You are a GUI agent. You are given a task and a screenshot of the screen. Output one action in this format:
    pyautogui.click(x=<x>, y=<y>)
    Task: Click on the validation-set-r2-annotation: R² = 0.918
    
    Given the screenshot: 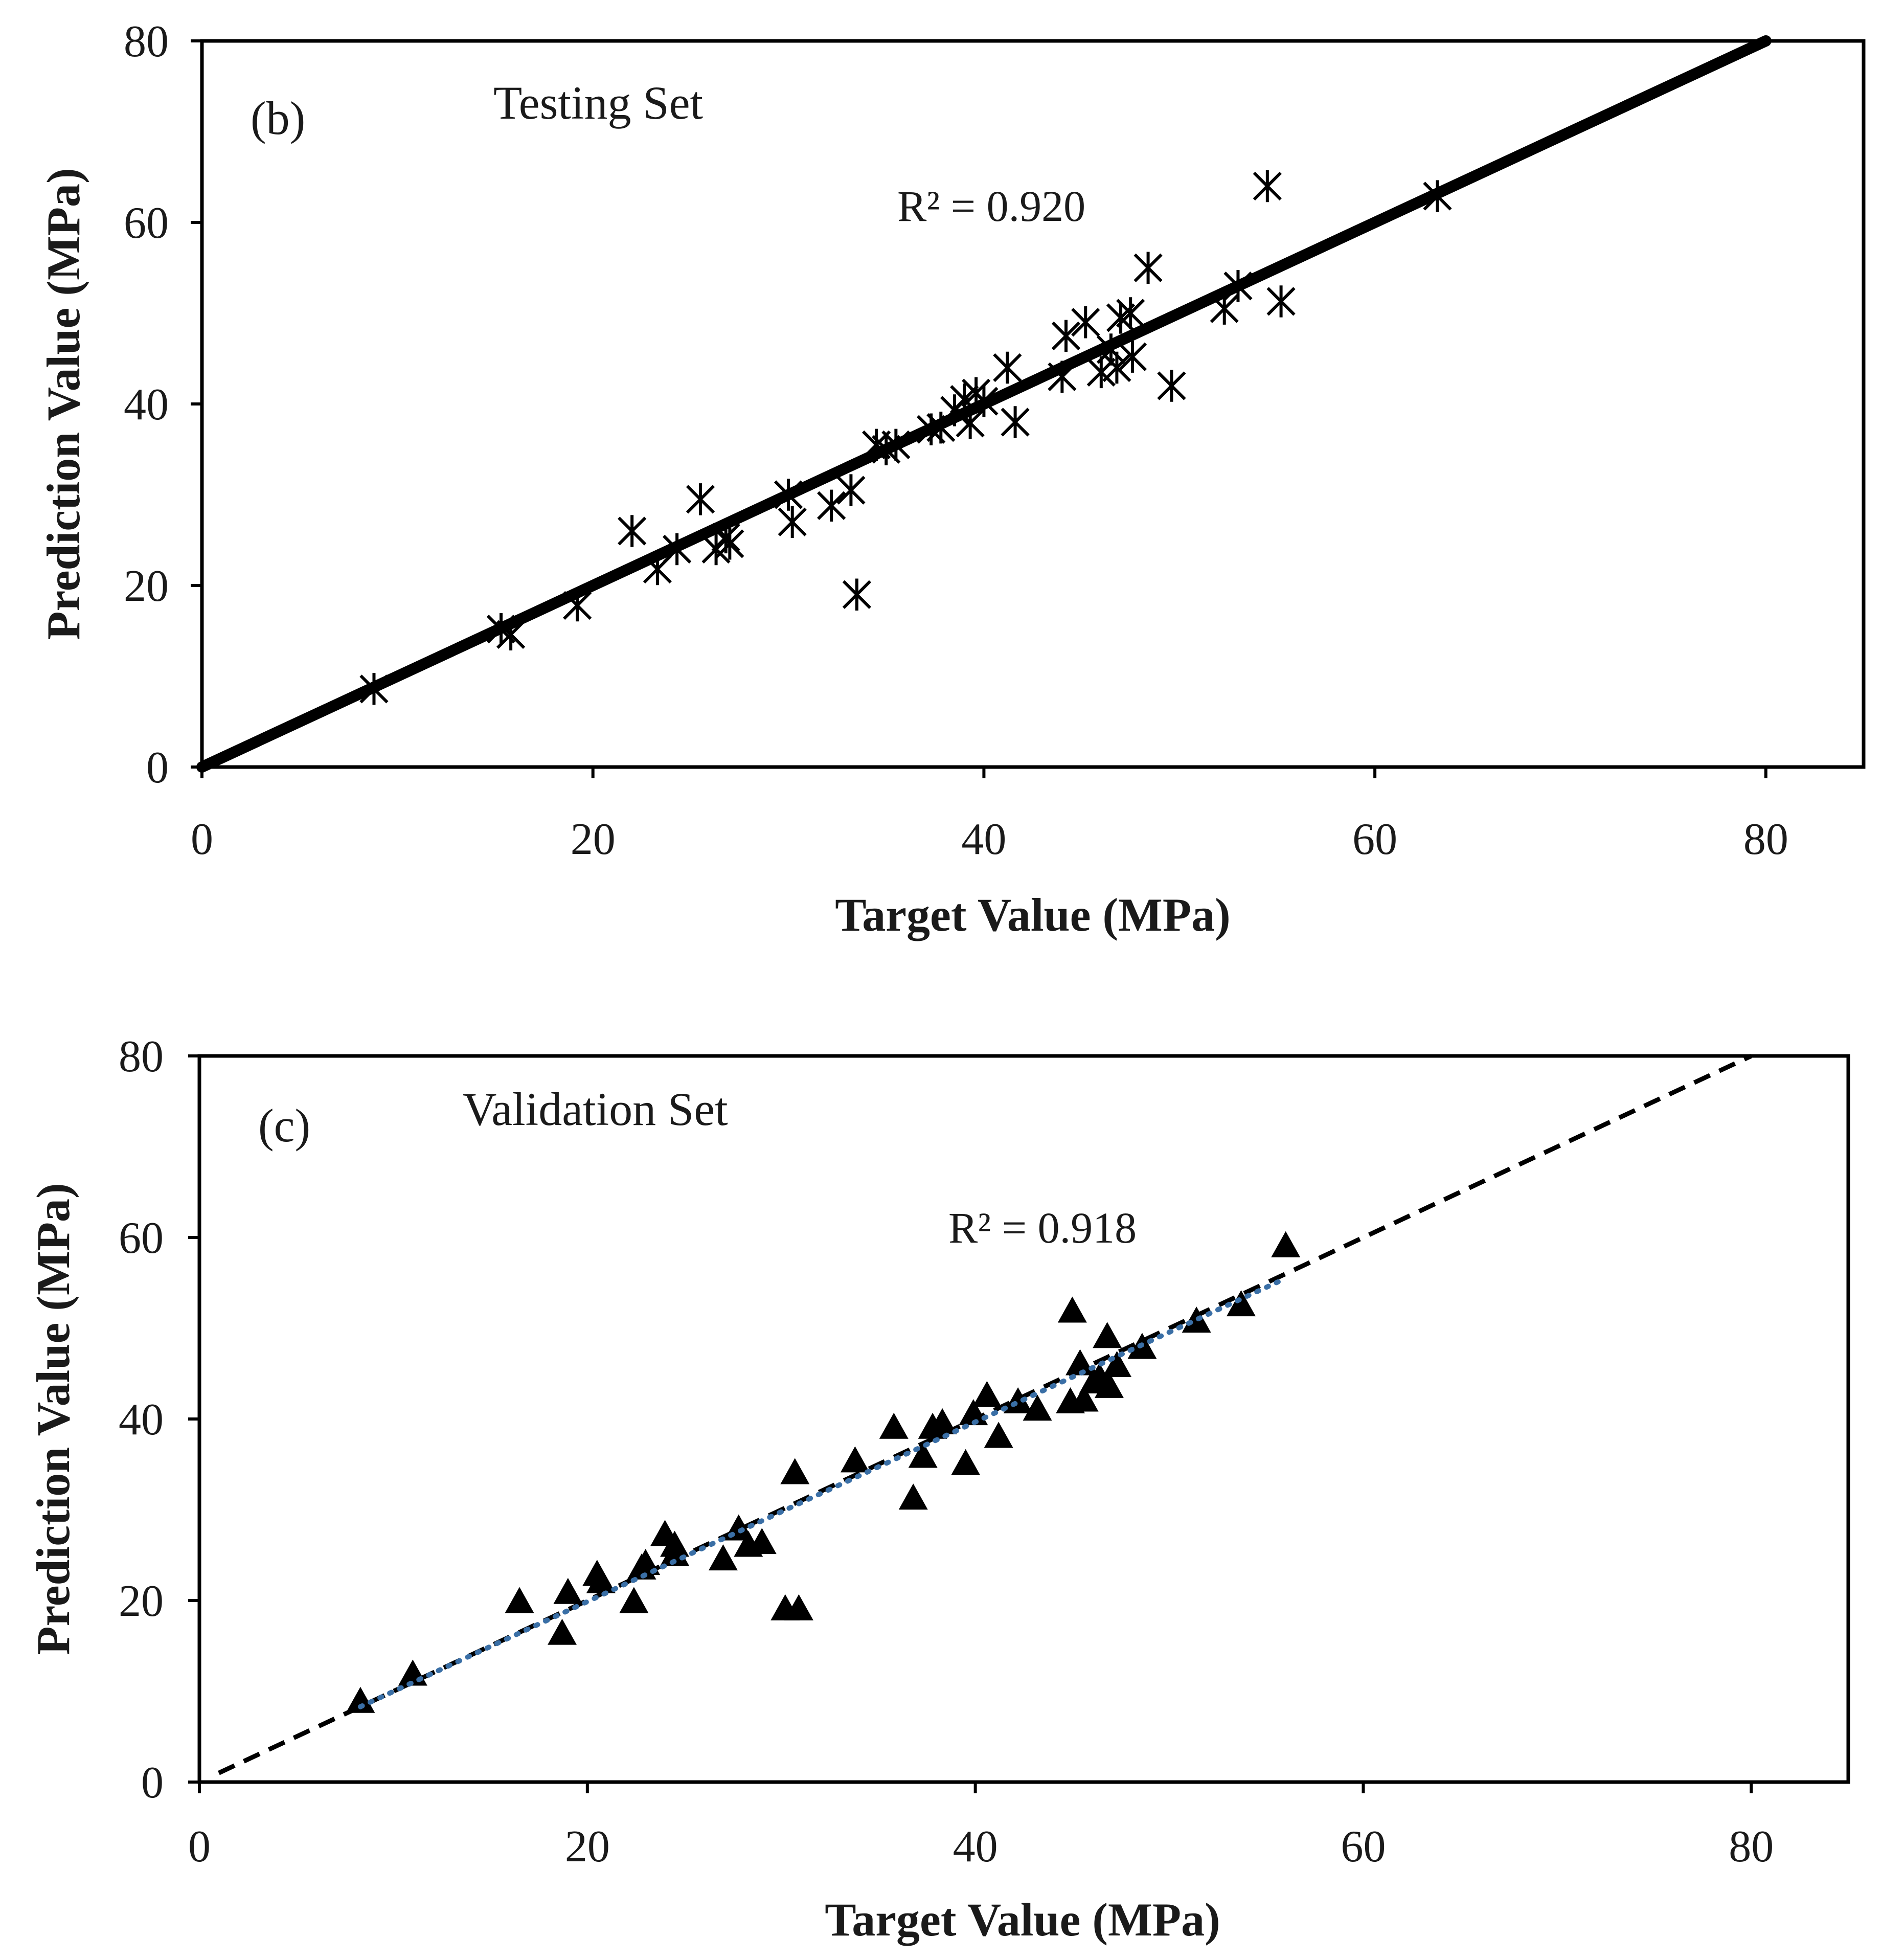 What is the action you would take?
    pyautogui.click(x=1042, y=1227)
    